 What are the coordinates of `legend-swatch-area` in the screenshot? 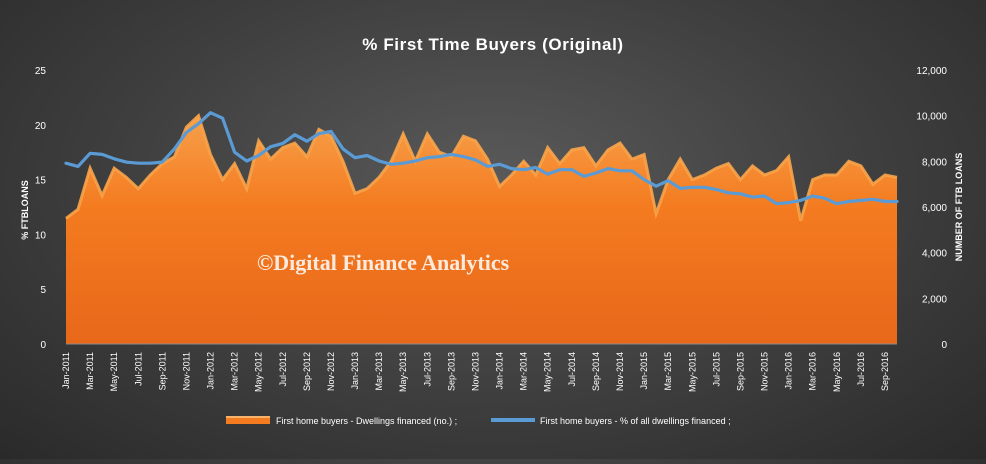 It's located at (248, 420).